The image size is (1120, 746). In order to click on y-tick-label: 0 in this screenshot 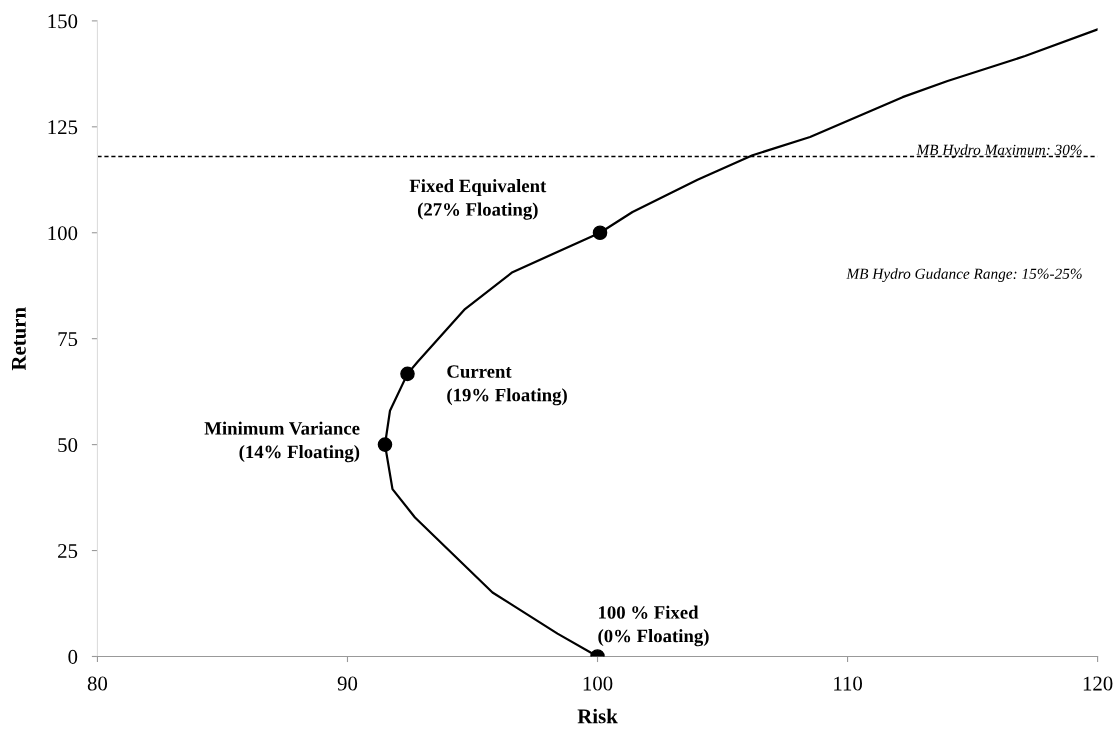, I will do `click(73, 656)`.